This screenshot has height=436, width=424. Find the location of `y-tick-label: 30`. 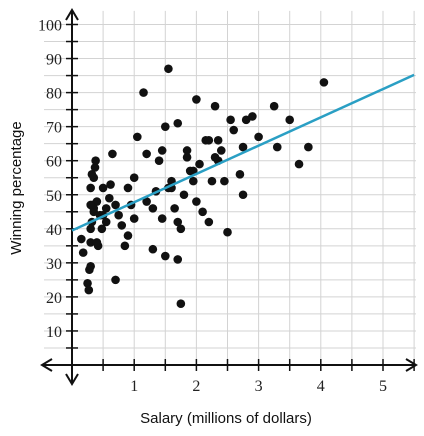

y-tick-label: 30 is located at coordinates (54, 264).